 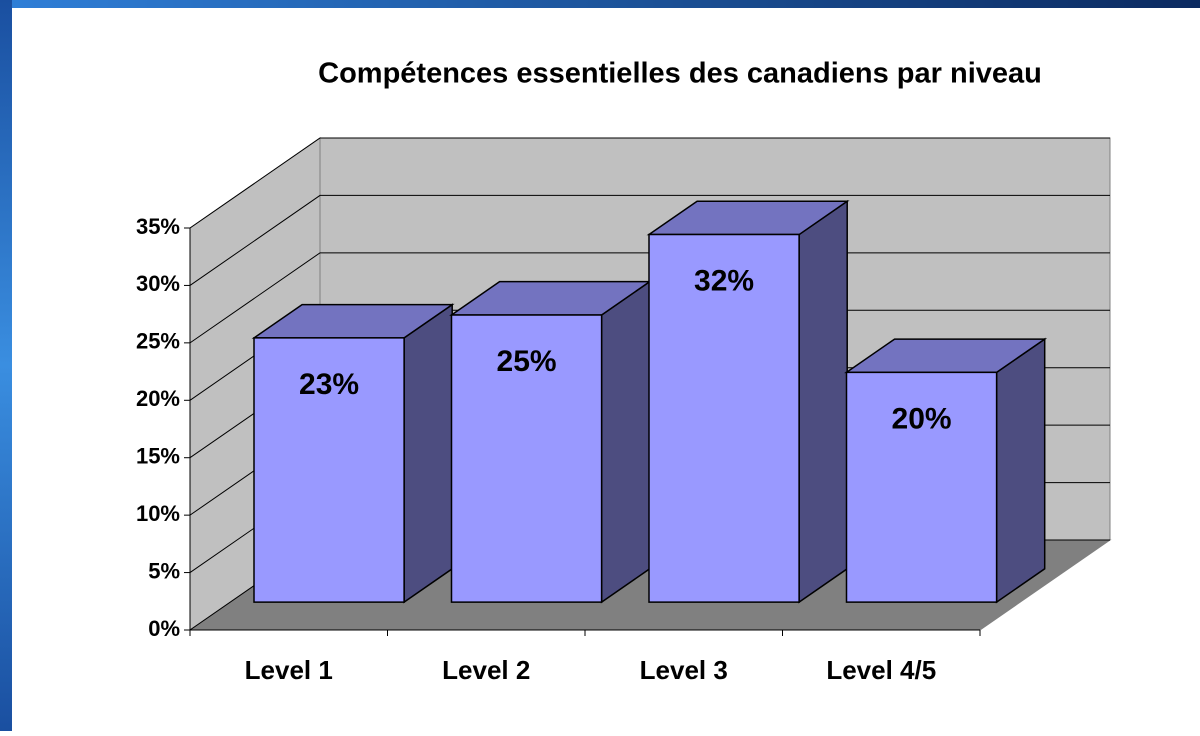 What do you see at coordinates (527, 361) in the screenshot?
I see `data-label: 25%` at bounding box center [527, 361].